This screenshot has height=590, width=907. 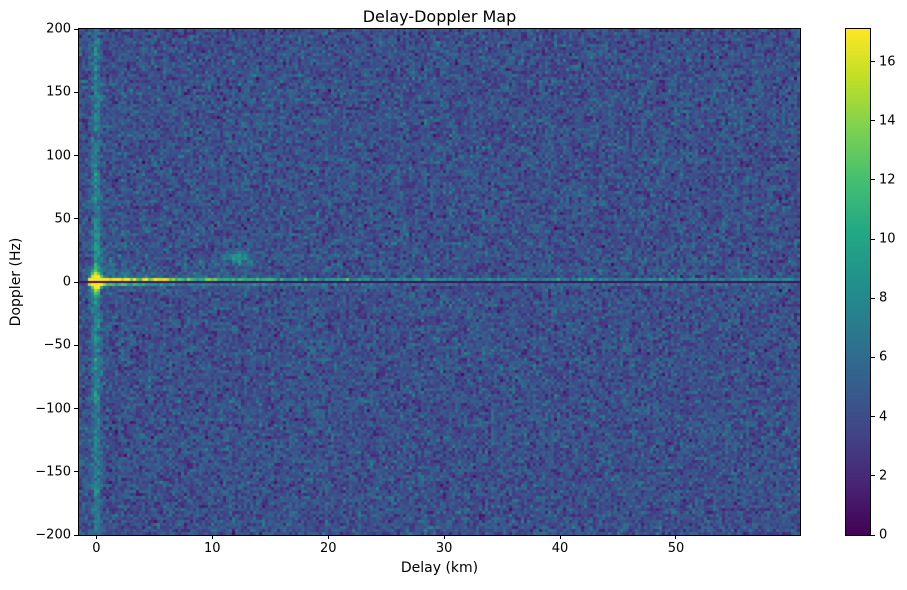 I want to click on y-axis-label: Doppler (Hz), so click(x=16, y=282).